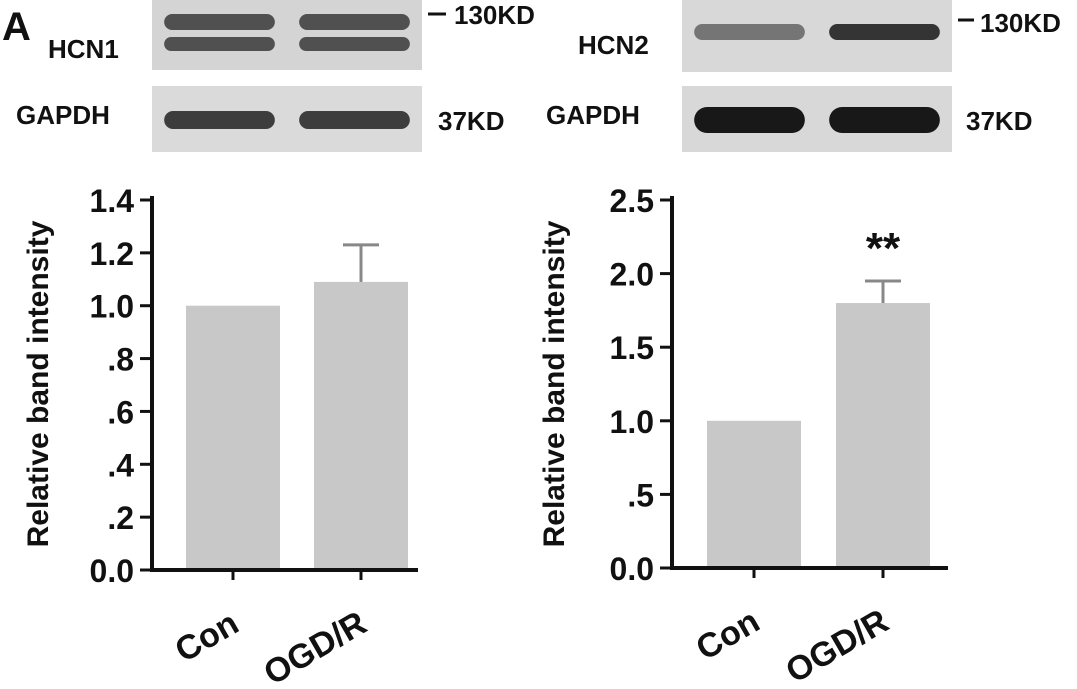 The height and width of the screenshot is (689, 1077). I want to click on blot-1-target-membrane, so click(287, 35).